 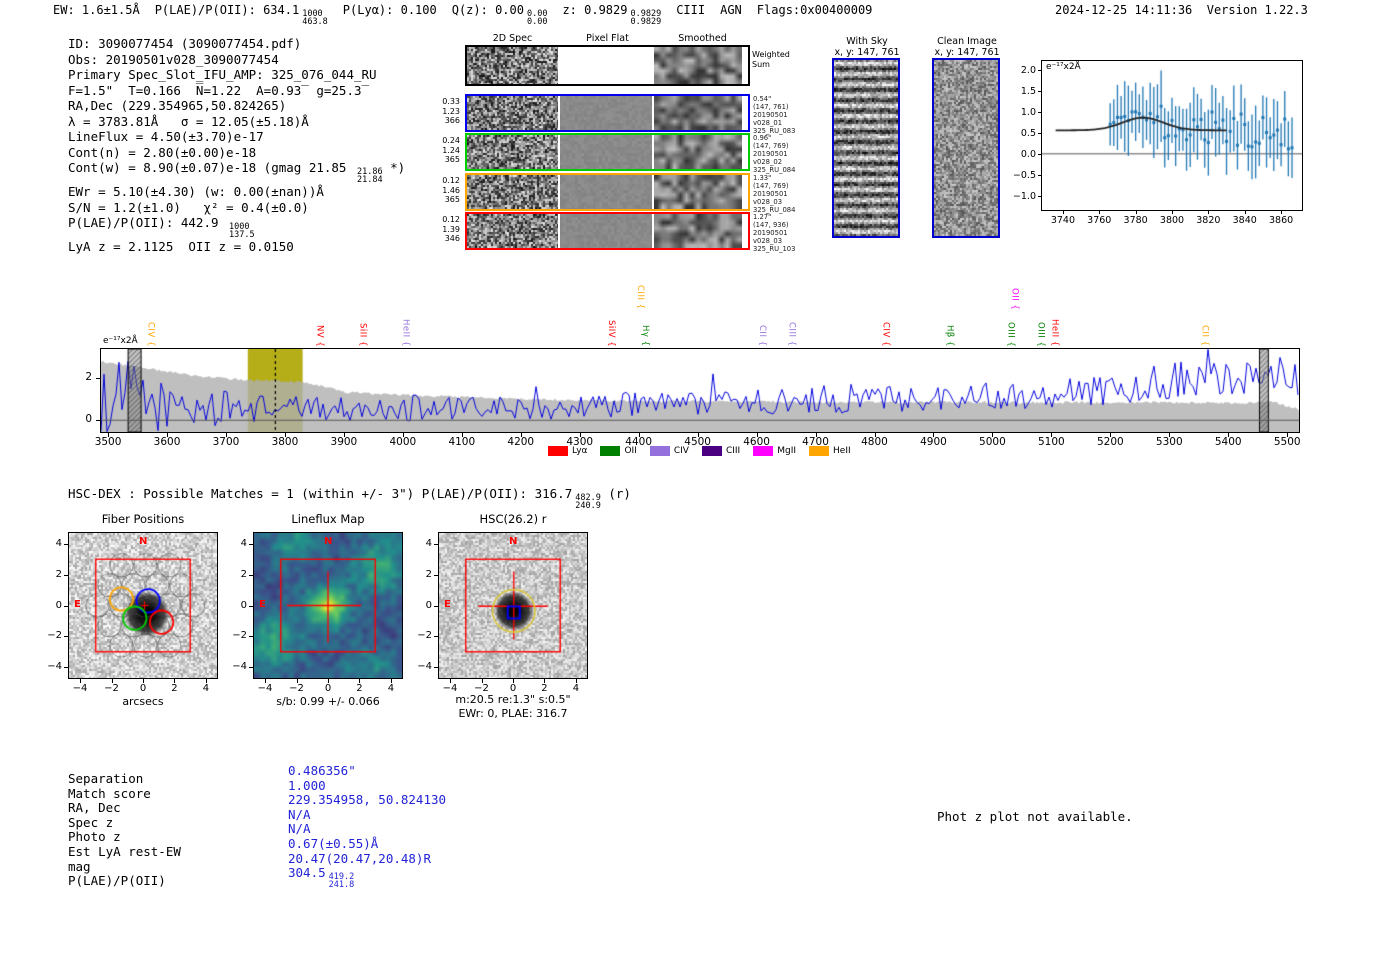 I want to click on panel-xtick-label: 0, so click(x=143, y=688).